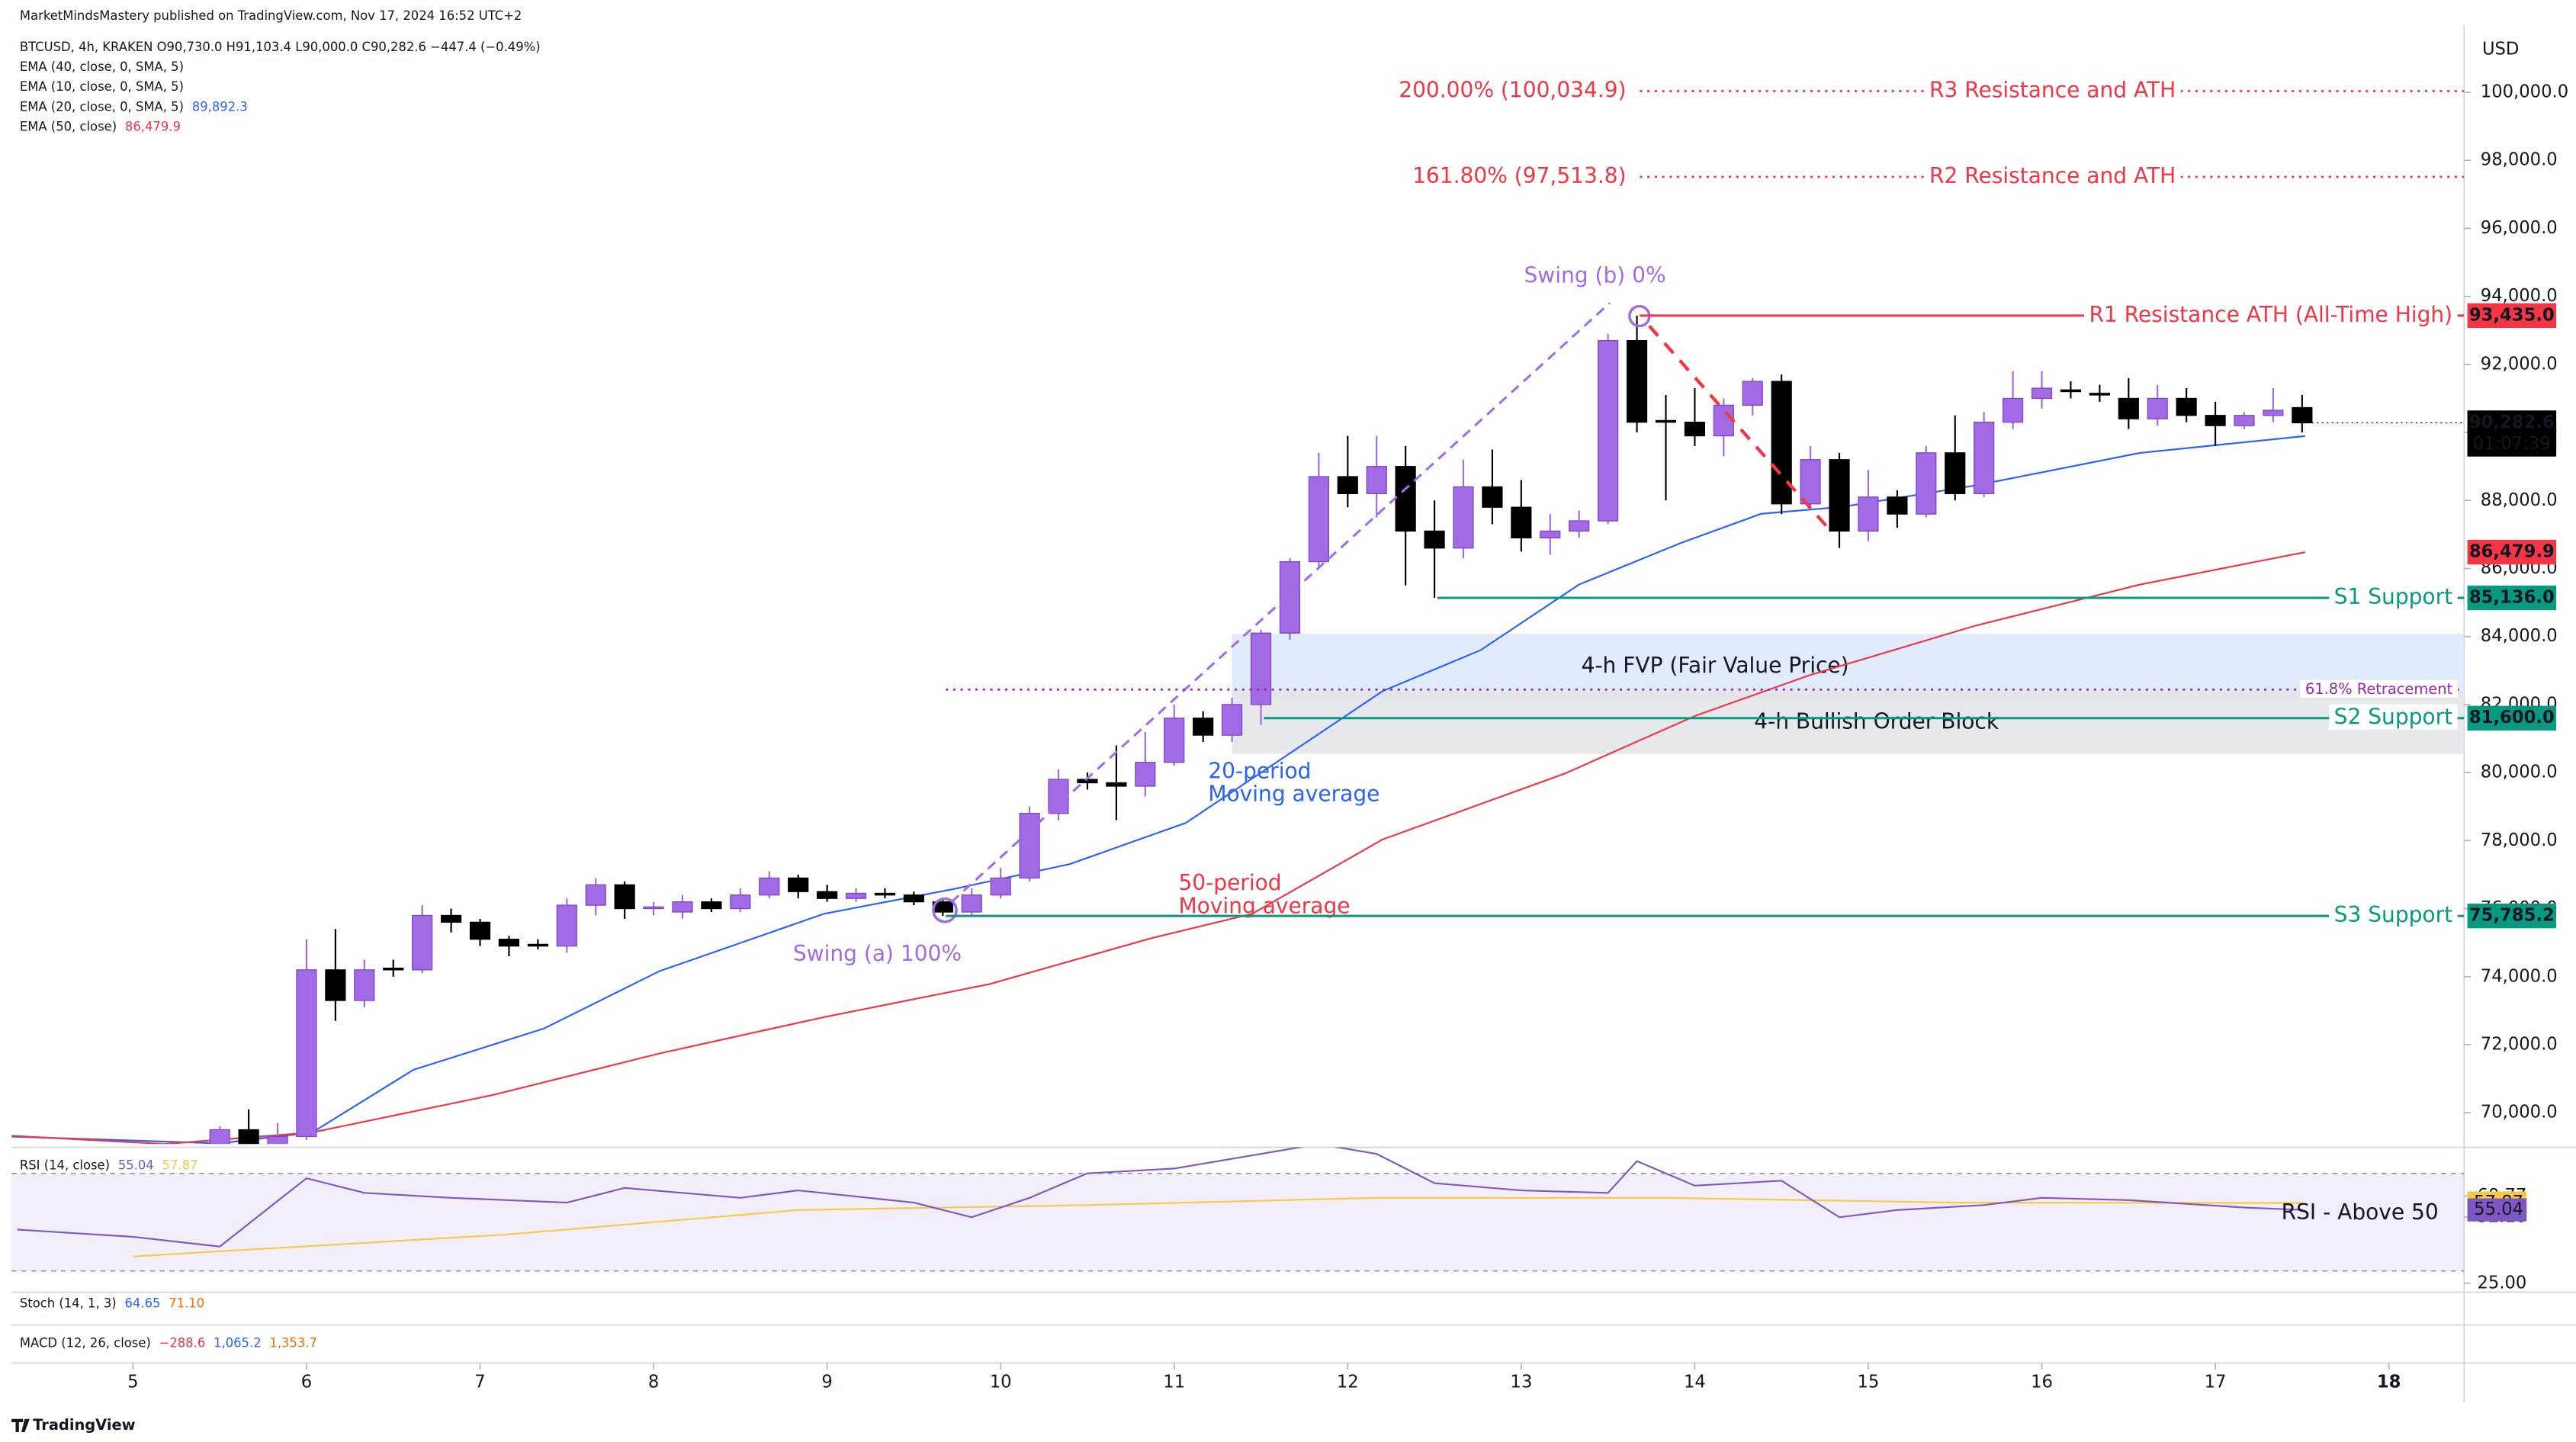 This screenshot has width=2576, height=1442. I want to click on price-badge-label: 75,785.2, so click(2512, 916).